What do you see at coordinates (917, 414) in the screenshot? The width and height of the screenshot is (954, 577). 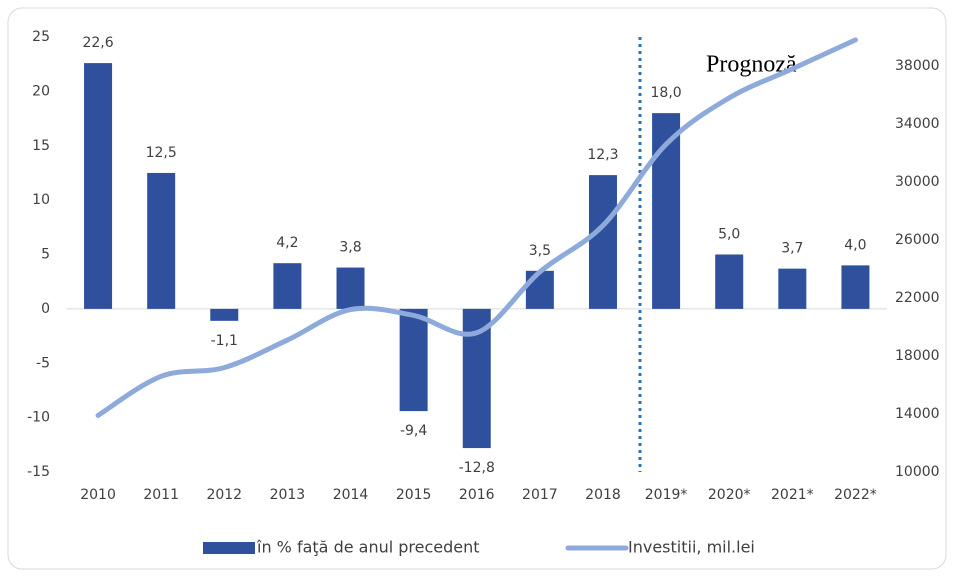 I see `y2-tick-label: 14000` at bounding box center [917, 414].